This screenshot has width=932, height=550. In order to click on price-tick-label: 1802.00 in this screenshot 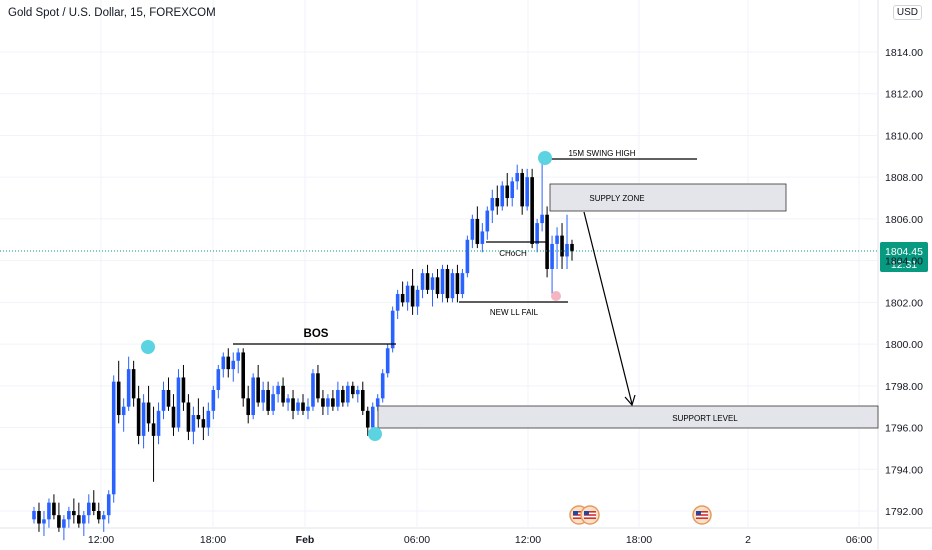, I will do `click(904, 303)`.